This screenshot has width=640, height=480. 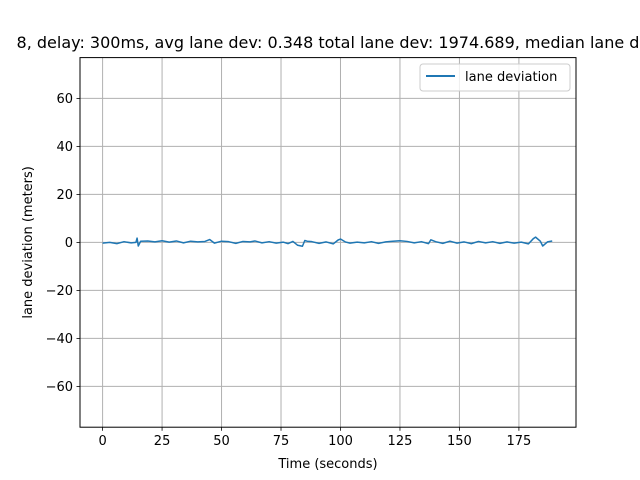 I want to click on x-tick-label: 50, so click(x=221, y=441).